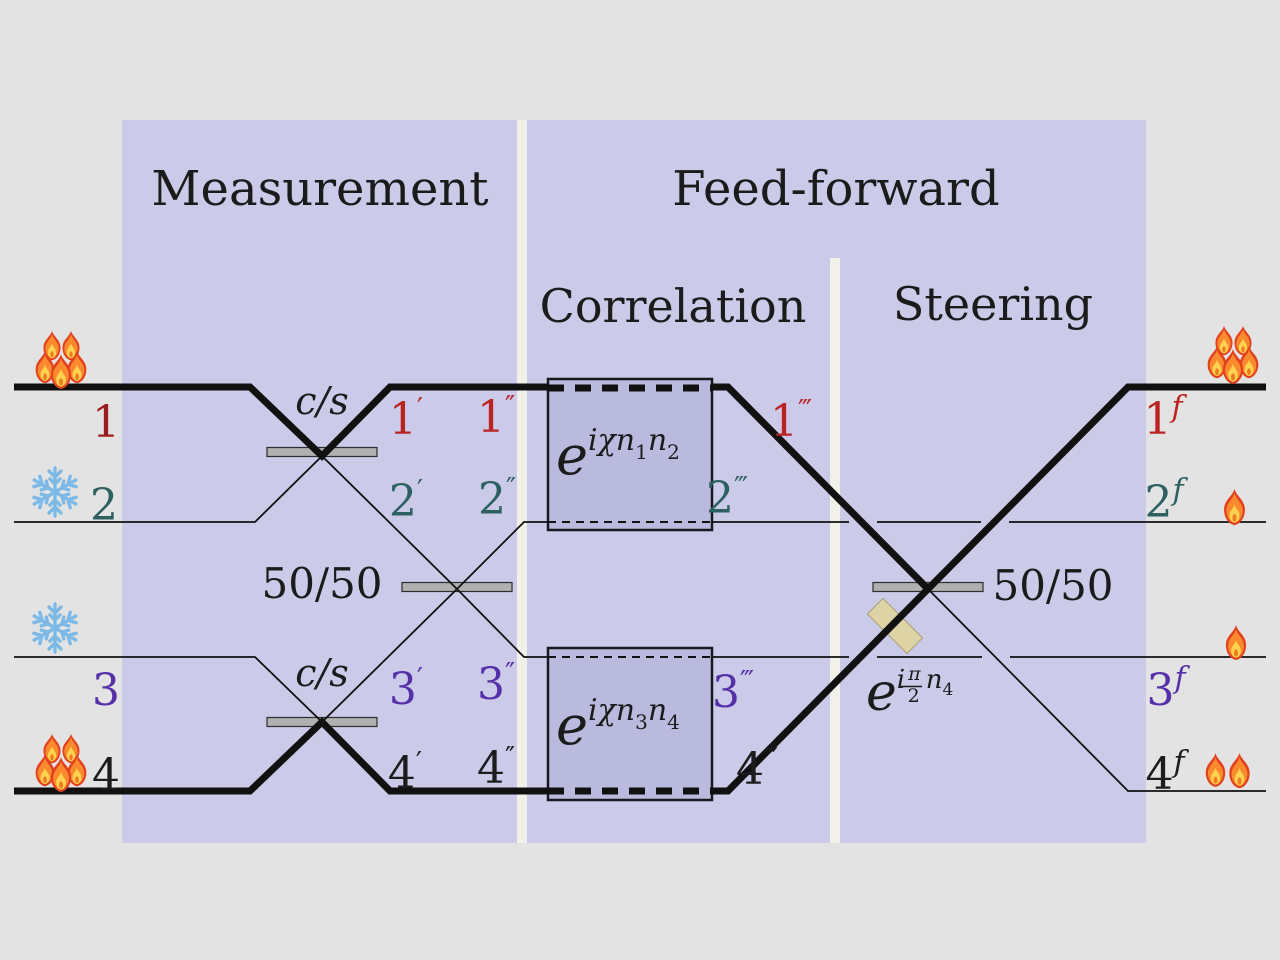 The image size is (1280, 960). Describe the element at coordinates (406, 501) in the screenshot. I see `mode2-prime-label: 2′` at that location.